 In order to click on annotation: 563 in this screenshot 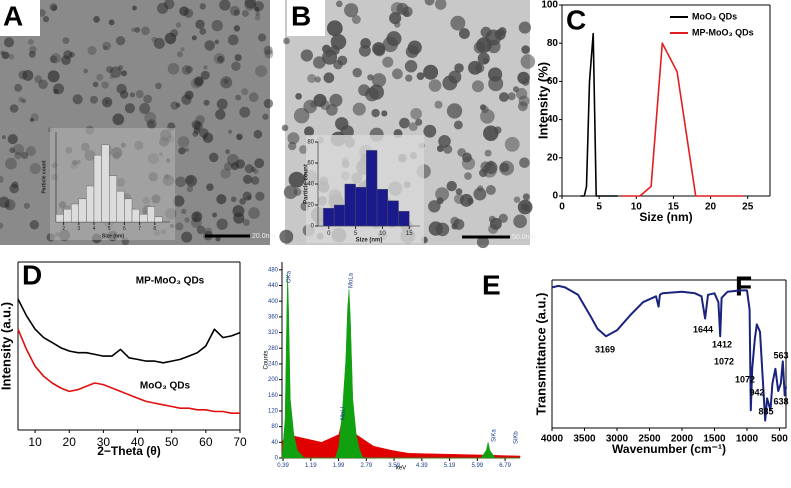, I will do `click(780, 355)`.